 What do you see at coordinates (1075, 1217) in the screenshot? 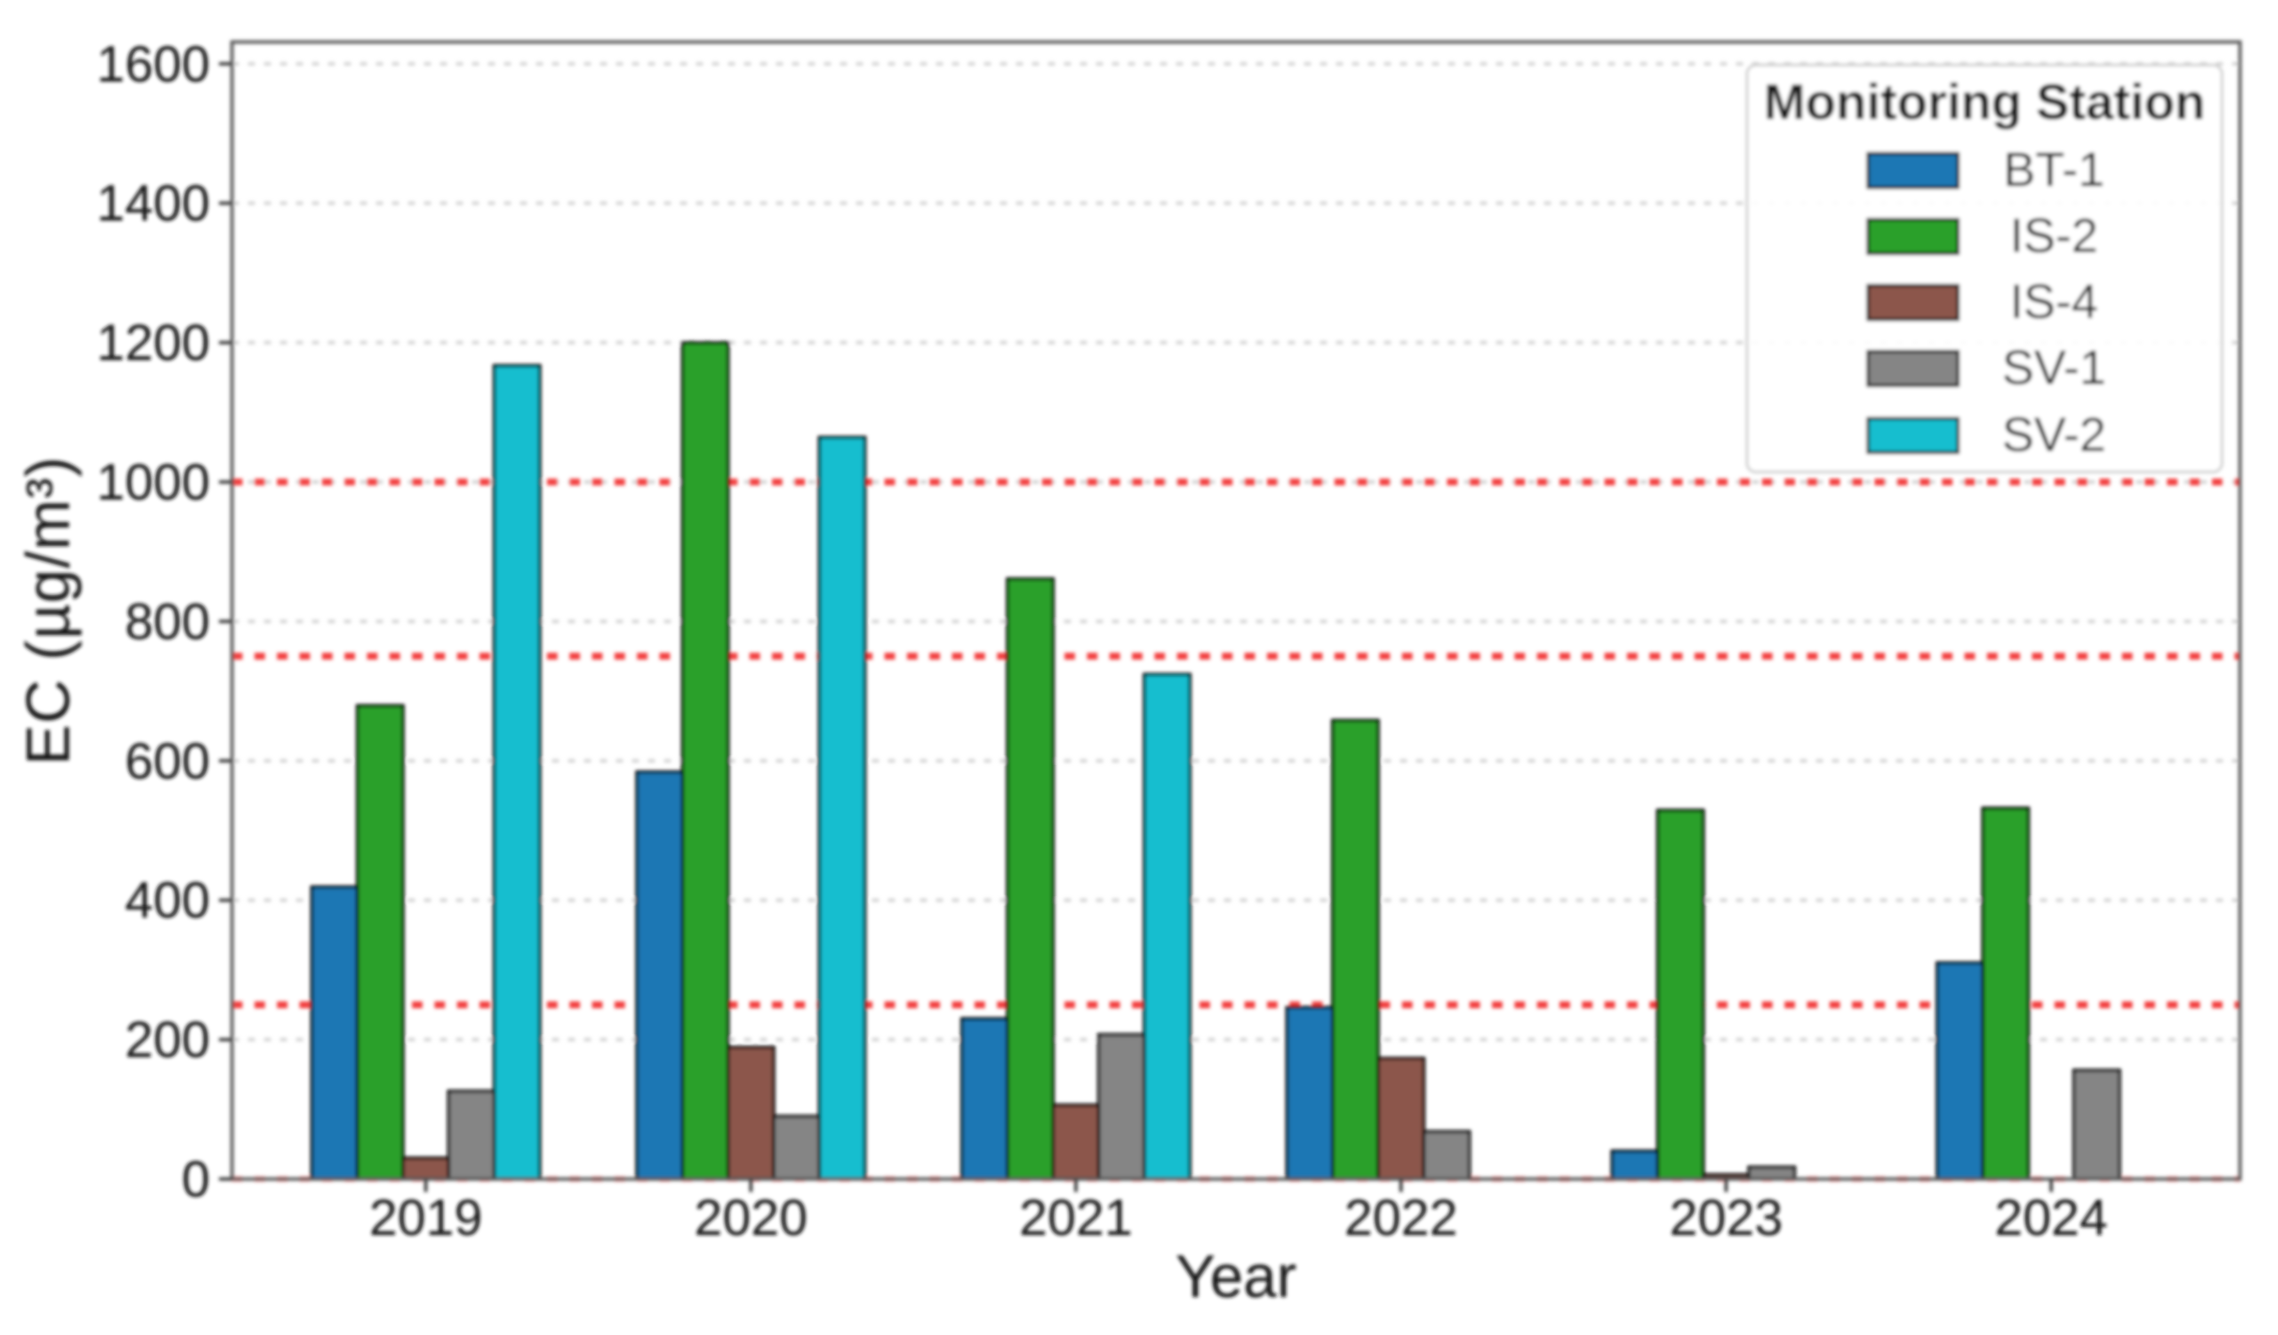
I see `svg-text: 2021` at bounding box center [1075, 1217].